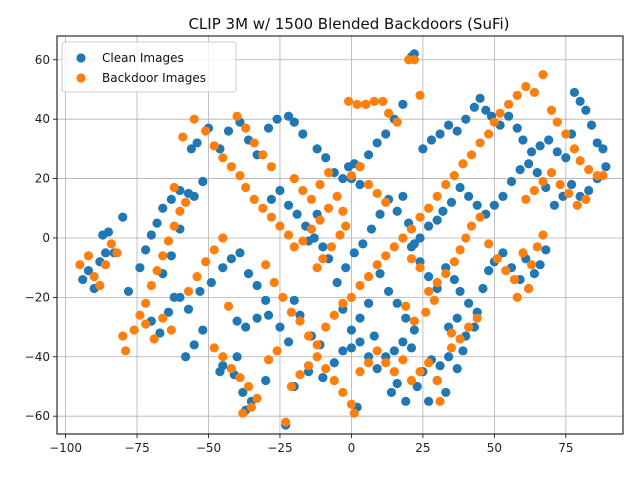 The width and height of the screenshot is (640, 480). Describe the element at coordinates (348, 24) in the screenshot. I see `chart-title: CLIP 3M w/ 1500 Blended Backdoors (SuFi)` at that location.